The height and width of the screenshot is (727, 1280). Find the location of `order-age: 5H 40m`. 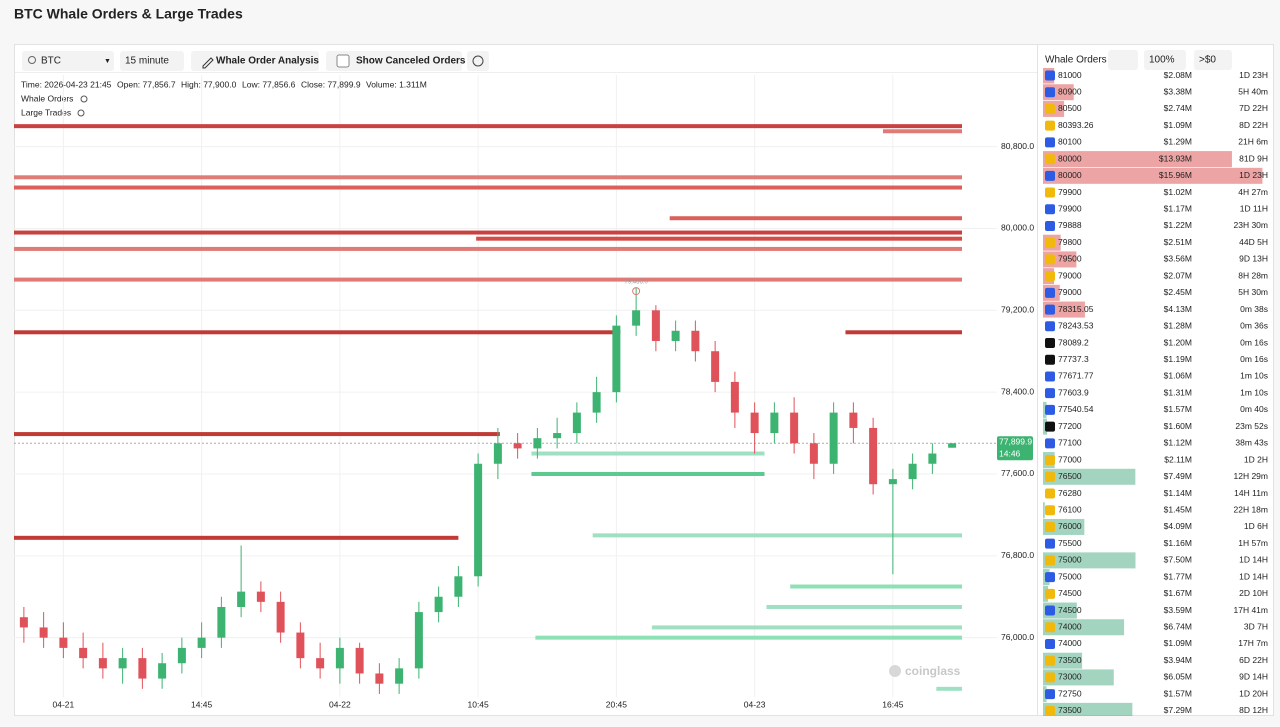

order-age: 5H 40m is located at coordinates (1253, 91).